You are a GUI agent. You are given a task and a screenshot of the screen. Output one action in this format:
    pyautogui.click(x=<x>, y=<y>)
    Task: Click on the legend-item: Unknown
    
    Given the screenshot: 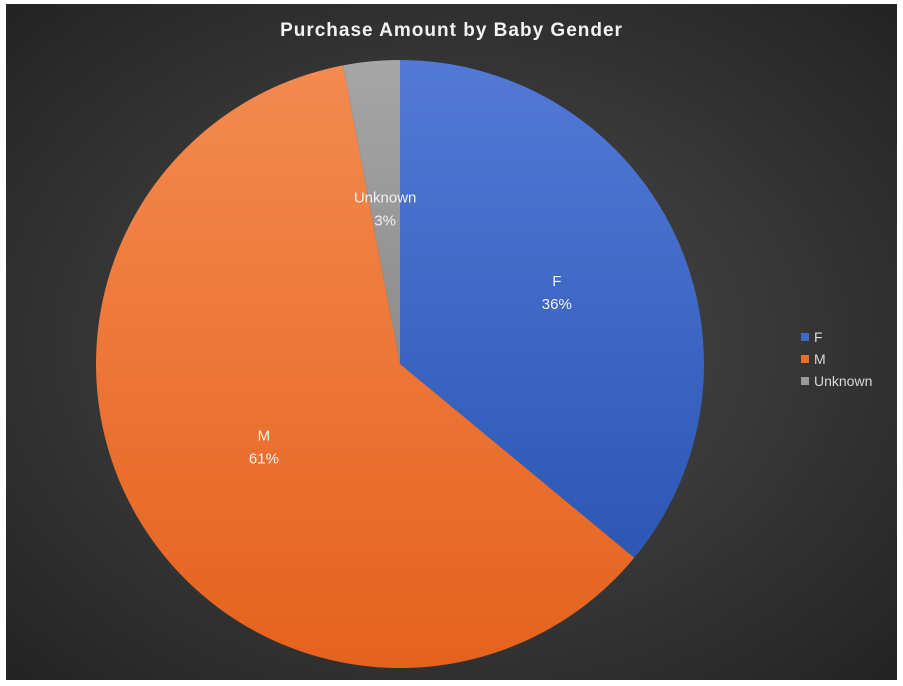 What is the action you would take?
    pyautogui.click(x=836, y=381)
    